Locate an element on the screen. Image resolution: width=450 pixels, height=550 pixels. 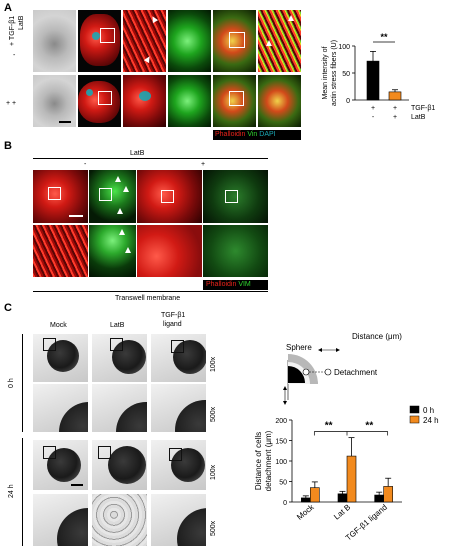
row1-latb-sign: - is located at coordinates (14, 55).